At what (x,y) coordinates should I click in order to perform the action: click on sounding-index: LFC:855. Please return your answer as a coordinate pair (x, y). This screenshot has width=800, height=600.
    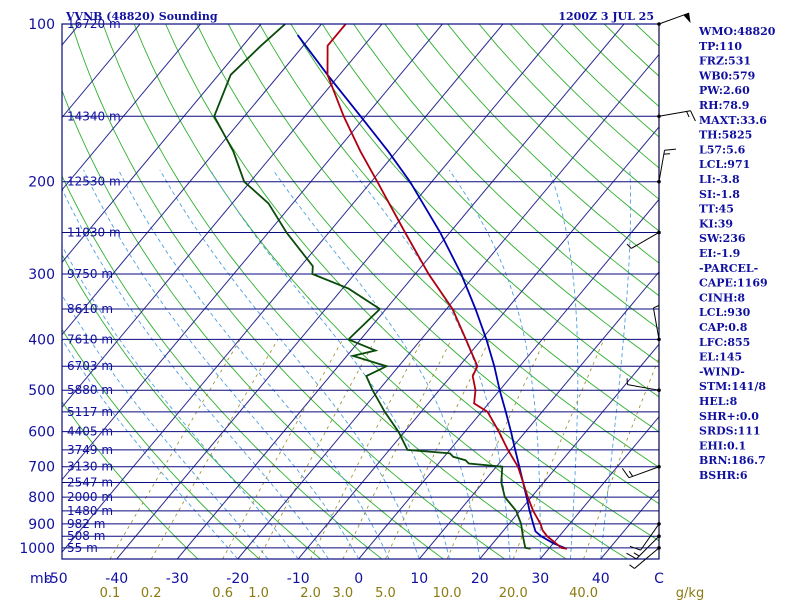
    Looking at the image, I should click on (724, 342).